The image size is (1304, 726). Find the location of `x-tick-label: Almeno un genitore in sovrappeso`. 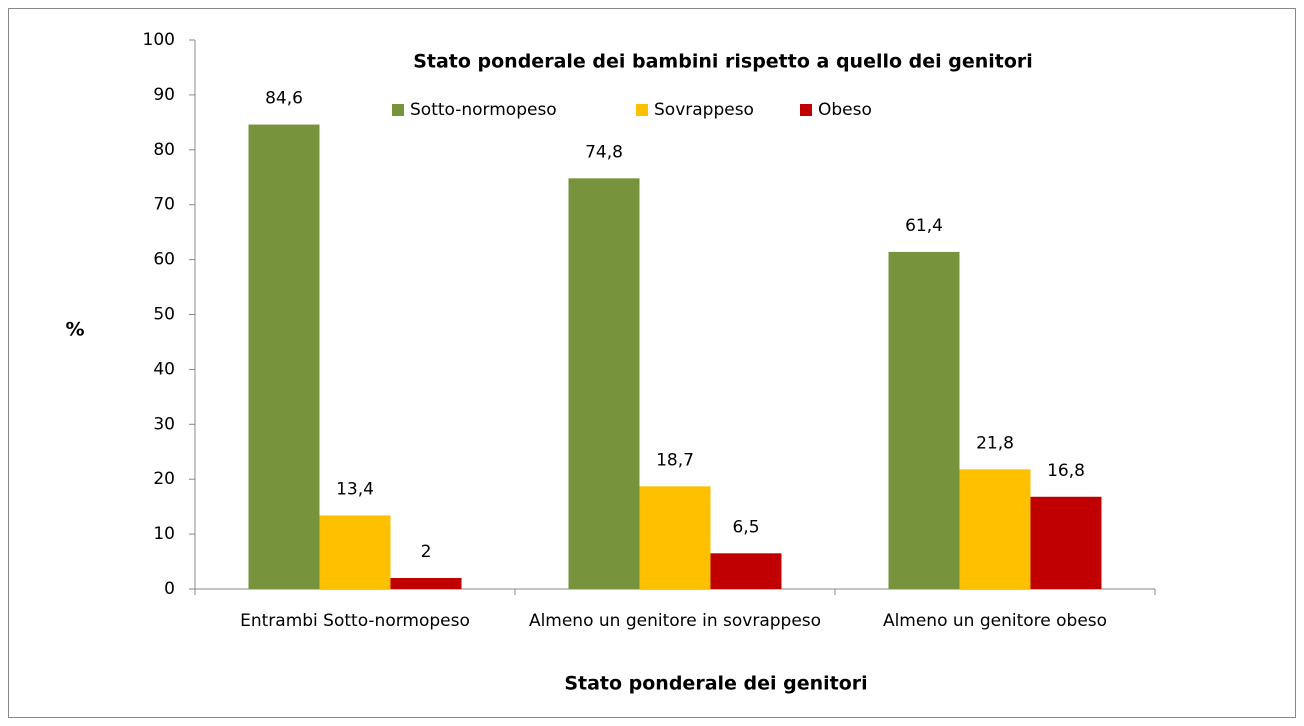

x-tick-label: Almeno un genitore in sovrappeso is located at coordinates (675, 621).